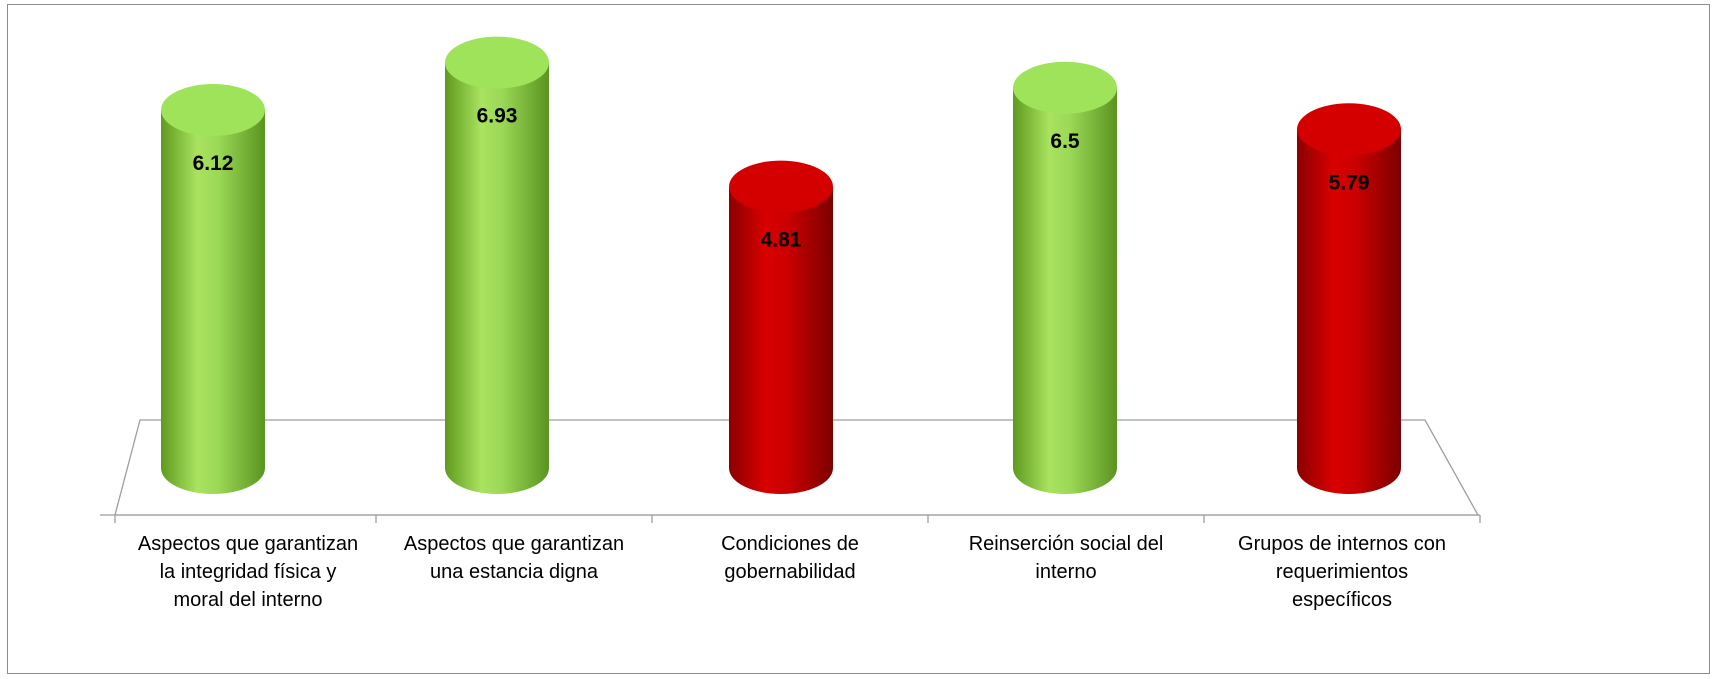  I want to click on data-label: 4.81, so click(781, 240).